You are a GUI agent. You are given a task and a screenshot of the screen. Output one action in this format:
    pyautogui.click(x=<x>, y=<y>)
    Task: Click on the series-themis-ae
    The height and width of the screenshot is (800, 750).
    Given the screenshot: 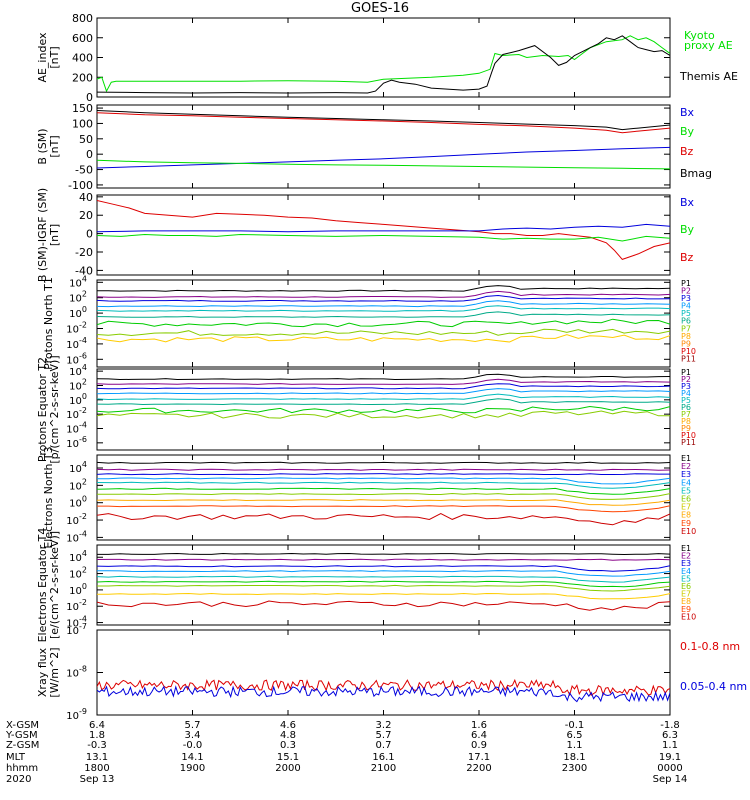 What is the action you would take?
    pyautogui.click(x=383, y=64)
    